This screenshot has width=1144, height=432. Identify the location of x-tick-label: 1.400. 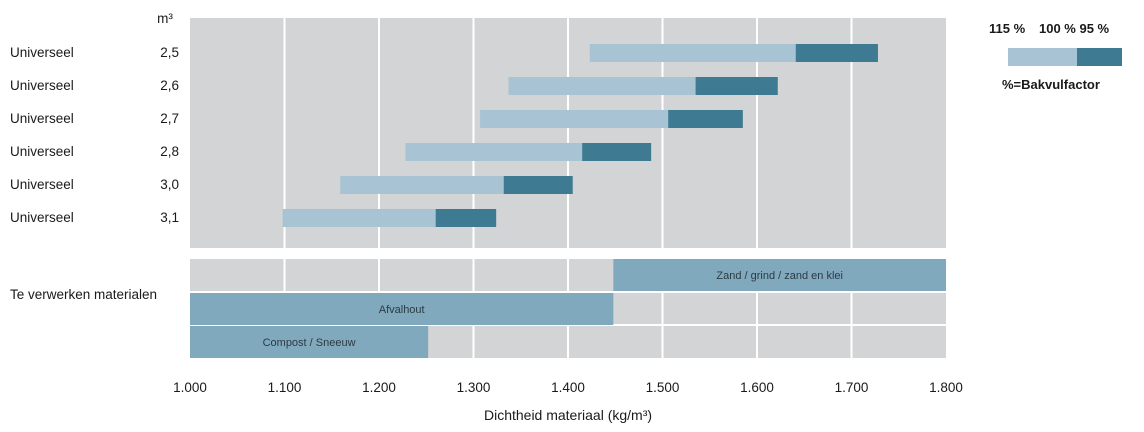
(568, 387).